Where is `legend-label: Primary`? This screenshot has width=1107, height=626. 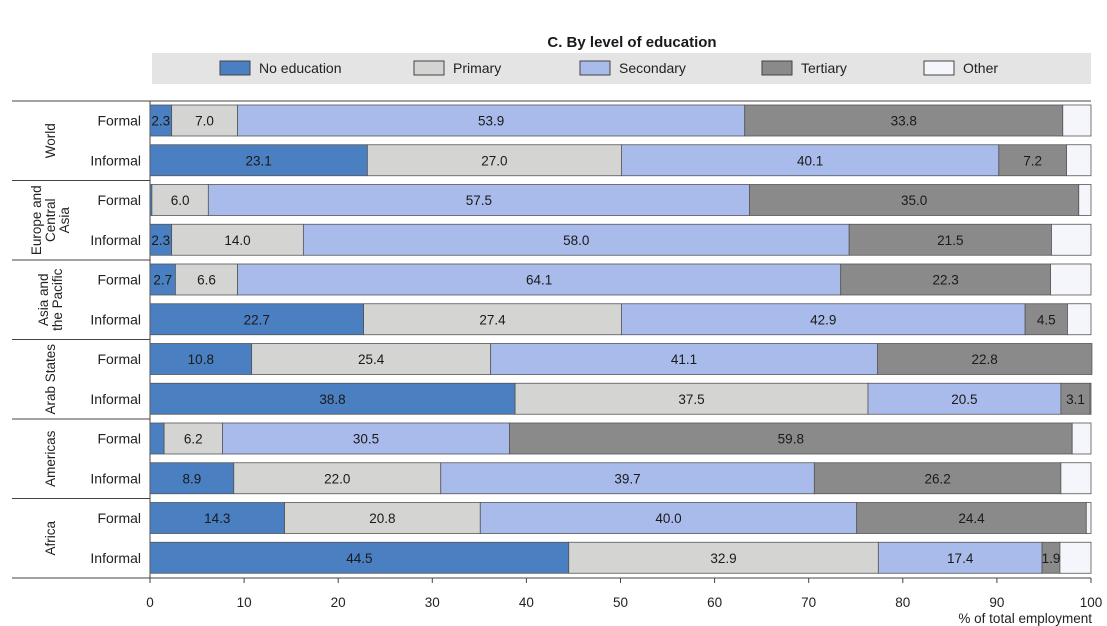
legend-label: Primary is located at coordinates (477, 68).